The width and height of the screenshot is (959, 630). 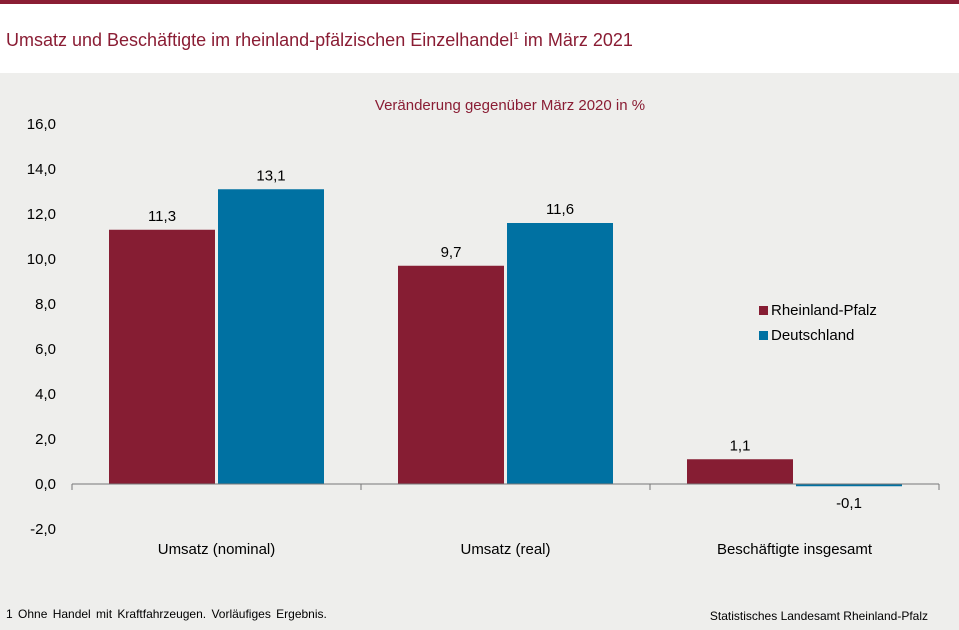 What do you see at coordinates (41, 214) in the screenshot?
I see `y-tick-label: 12,0` at bounding box center [41, 214].